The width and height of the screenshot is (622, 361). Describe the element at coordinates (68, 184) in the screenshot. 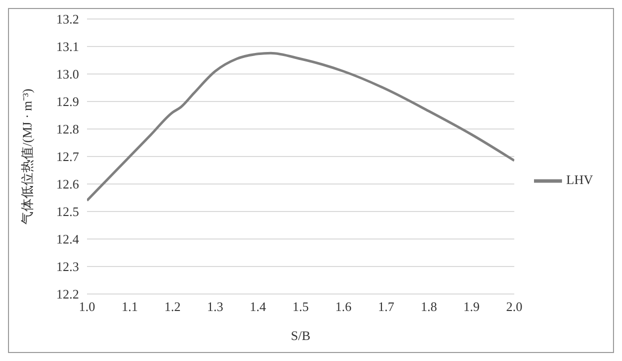

I see `y-tick-label: 12.6` at that location.